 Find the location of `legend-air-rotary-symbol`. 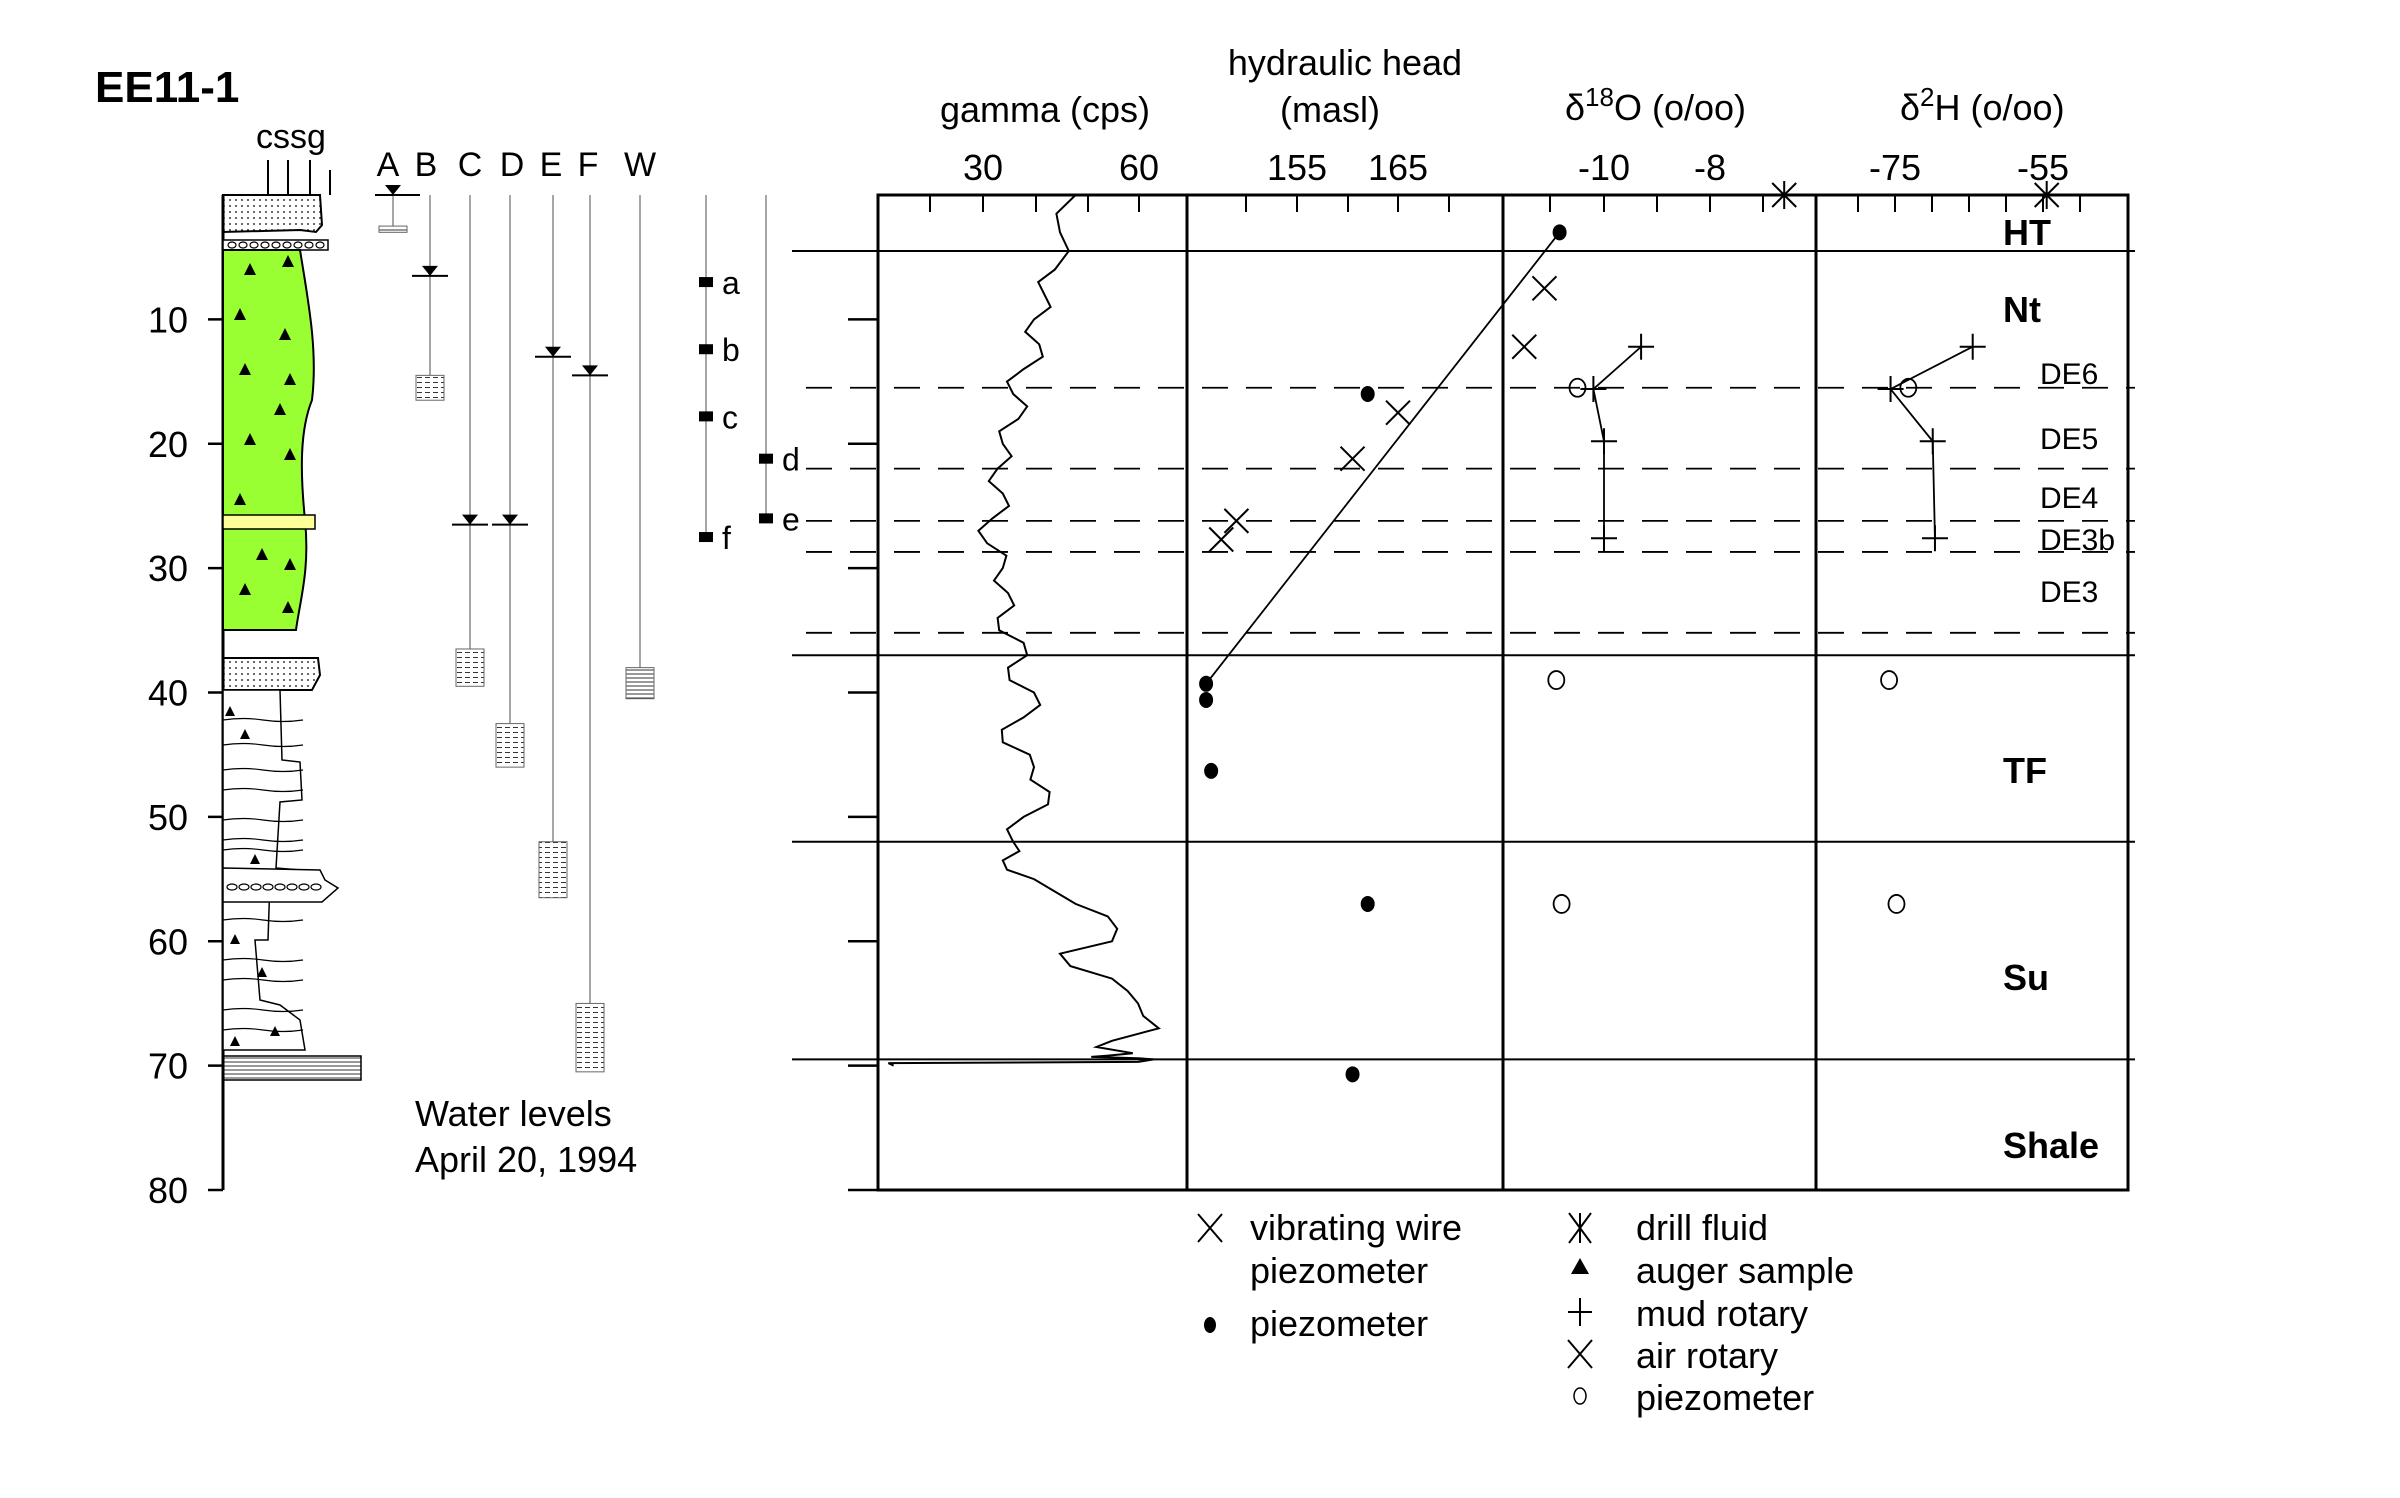

legend-air-rotary-symbol is located at coordinates (1580, 1354).